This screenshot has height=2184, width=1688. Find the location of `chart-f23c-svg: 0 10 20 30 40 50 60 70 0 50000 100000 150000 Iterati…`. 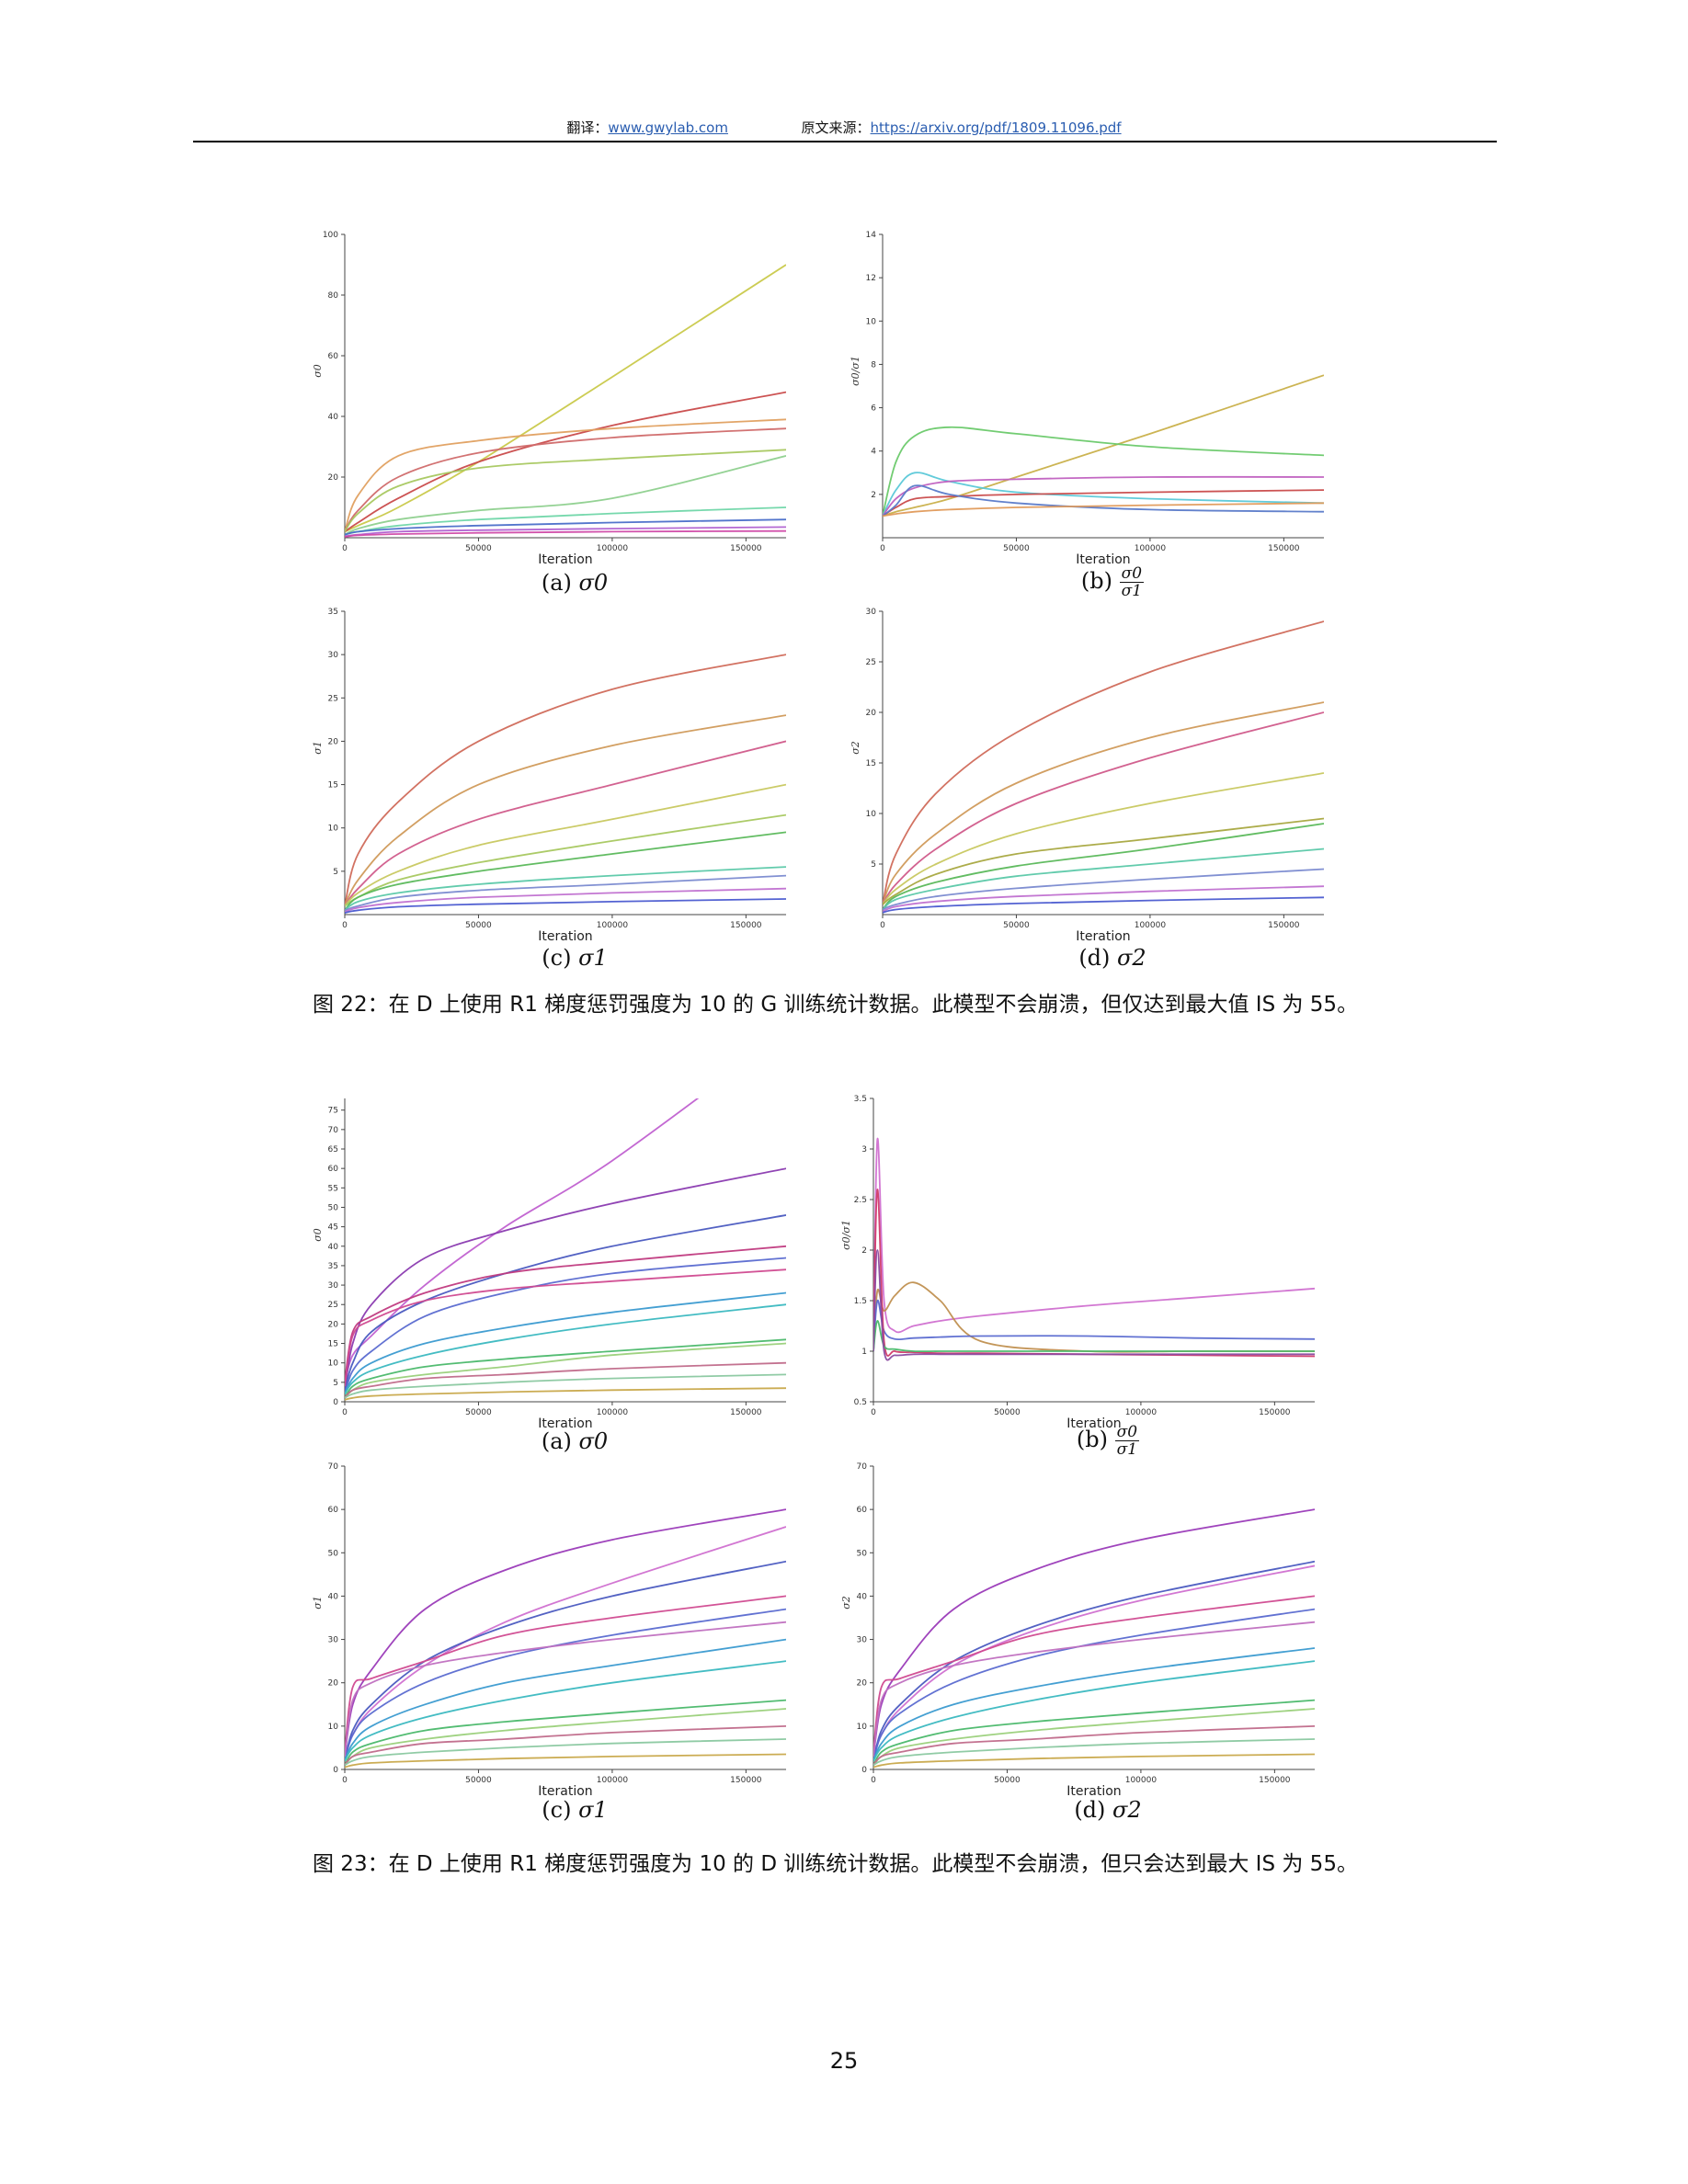

chart-f23c-svg: 0 10 20 30 40 50 60 70 0 50000 100000 150000 Iterati… is located at coordinates (549, 1629).